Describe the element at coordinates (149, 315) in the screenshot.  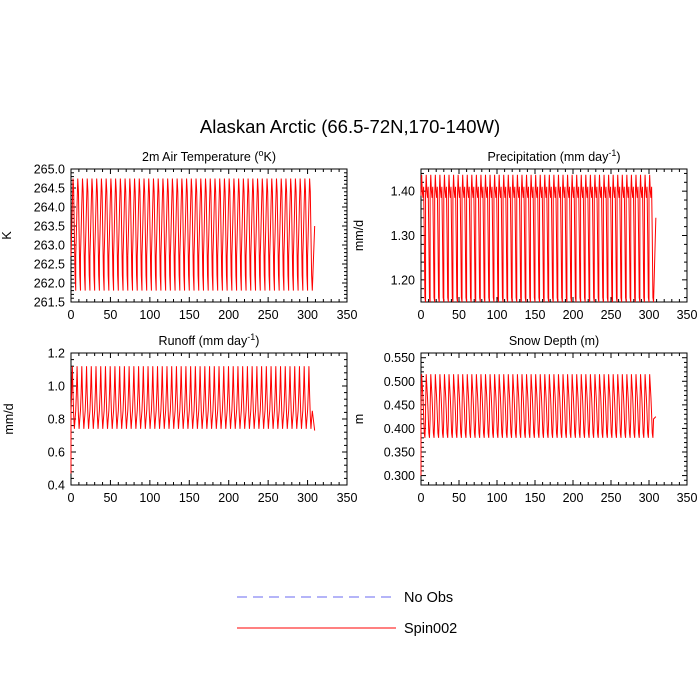
I see `x-tick-label-air-temp: 100` at that location.